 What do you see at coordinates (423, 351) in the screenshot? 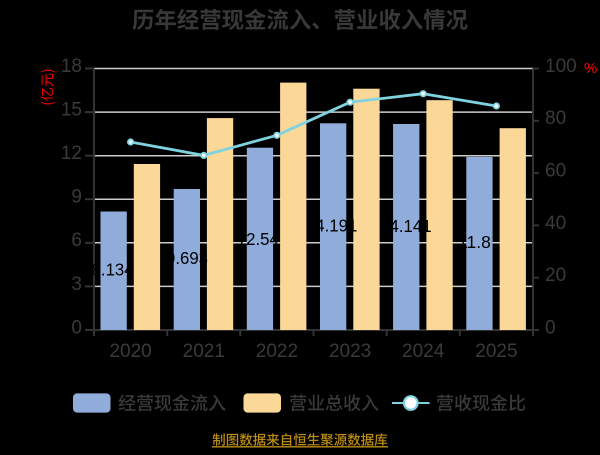
I see `svg-text: 2024` at bounding box center [423, 351].